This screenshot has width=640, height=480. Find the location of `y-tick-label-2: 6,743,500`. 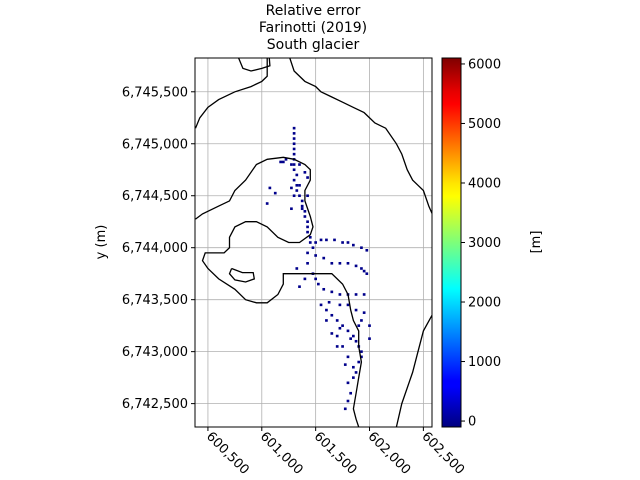

y-tick-label-2: 6,743,500 is located at coordinates (155, 300).